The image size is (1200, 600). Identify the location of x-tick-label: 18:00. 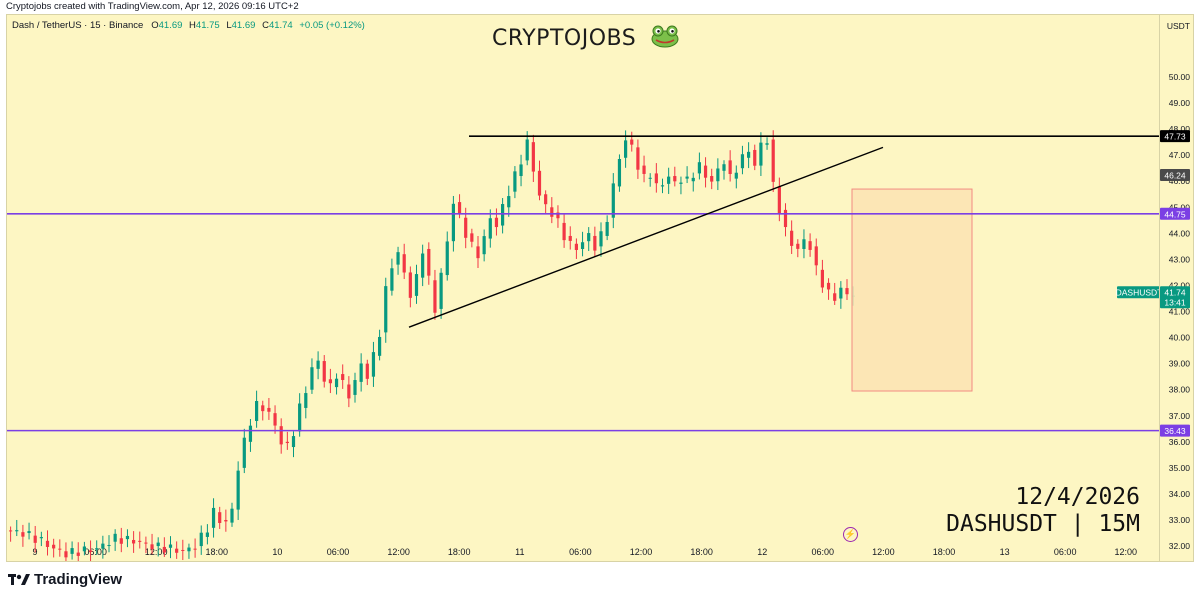
(459, 552).